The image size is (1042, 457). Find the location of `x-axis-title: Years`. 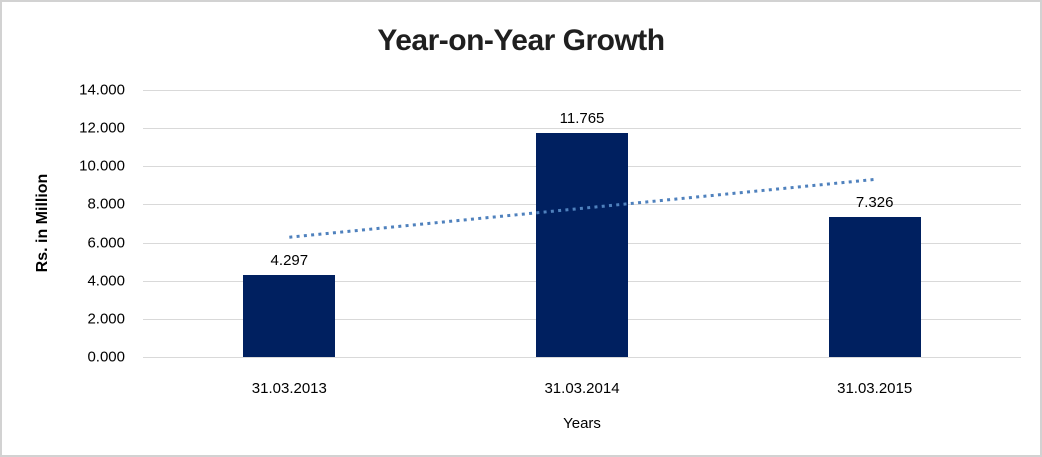

x-axis-title: Years is located at coordinates (582, 423).